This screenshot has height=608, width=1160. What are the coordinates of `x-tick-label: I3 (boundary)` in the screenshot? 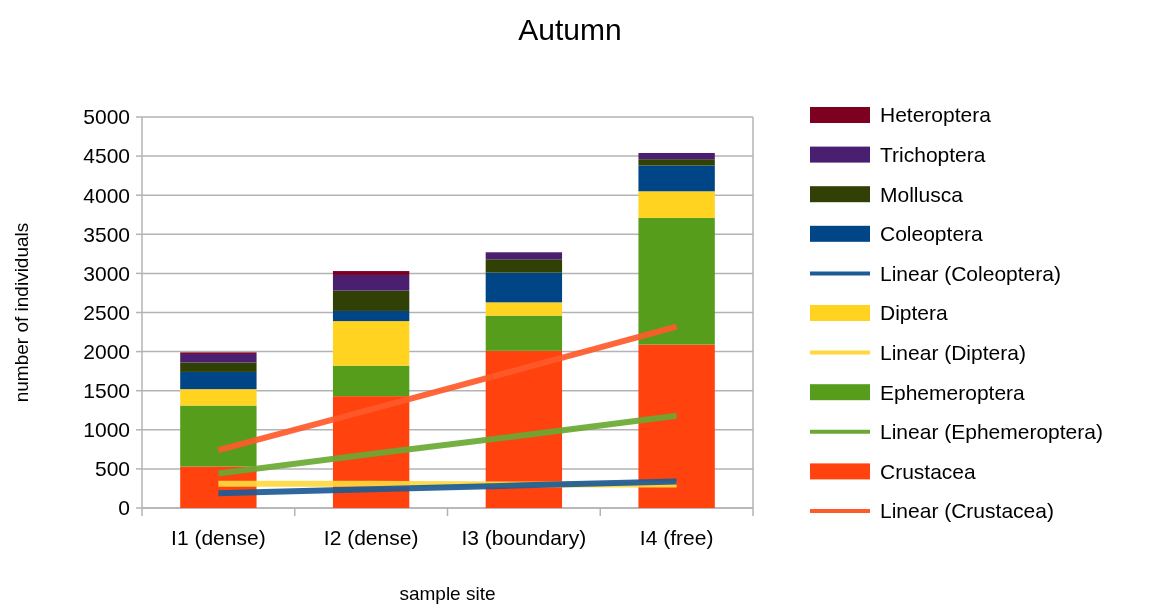 It's located at (524, 537).